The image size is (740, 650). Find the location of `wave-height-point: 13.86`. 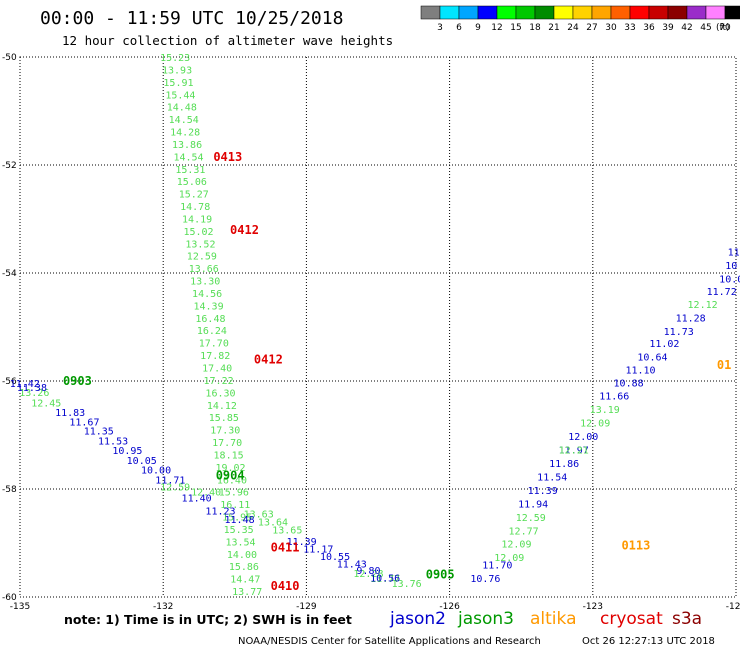

wave-height-point: 13.86 is located at coordinates (187, 145).